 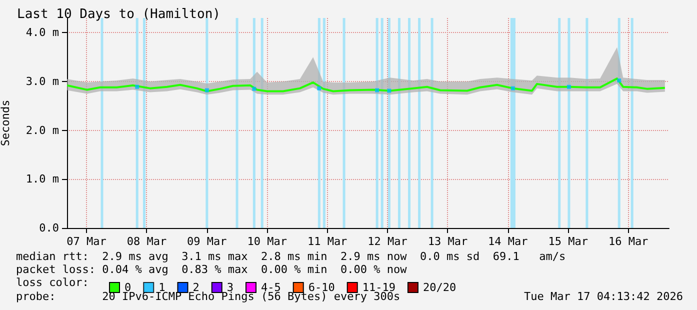 I want to click on legend-label: 2, so click(x=196, y=287).